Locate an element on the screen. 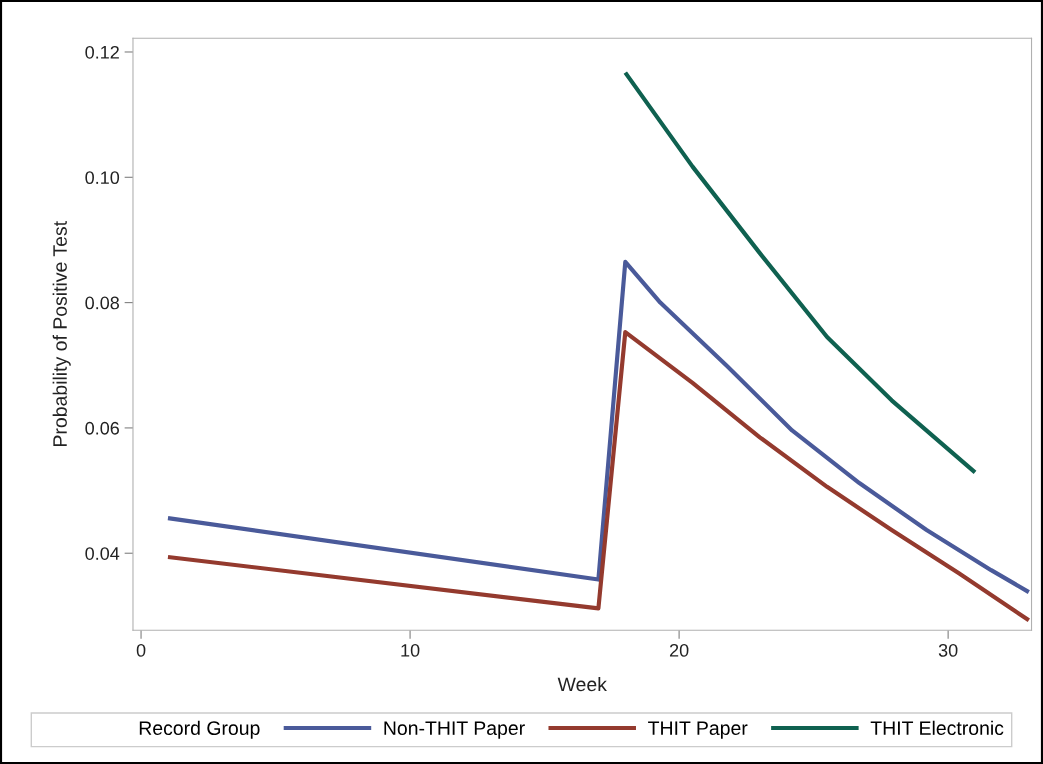 Image resolution: width=1043 pixels, height=764 pixels. y-tick-label: 0.04 is located at coordinates (102, 553).